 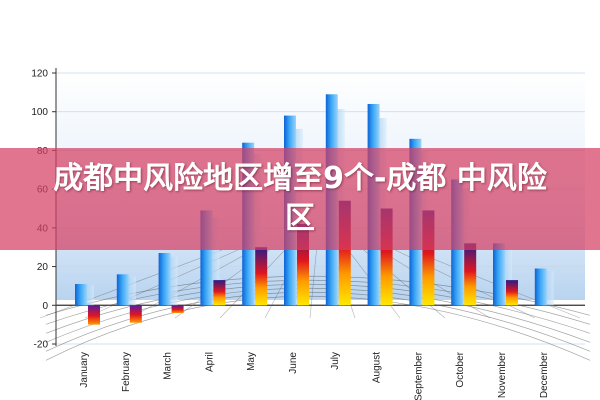 What do you see at coordinates (41, 345) in the screenshot?
I see `y-tick-label: -20` at bounding box center [41, 345].